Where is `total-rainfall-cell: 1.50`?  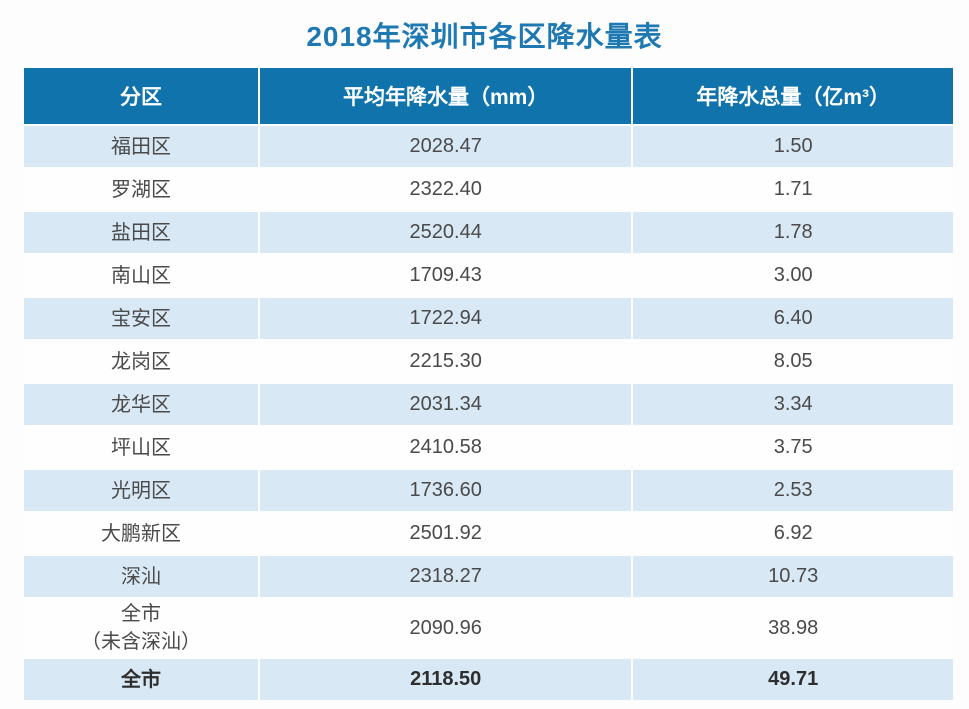 total-rainfall-cell: 1.50 is located at coordinates (793, 146).